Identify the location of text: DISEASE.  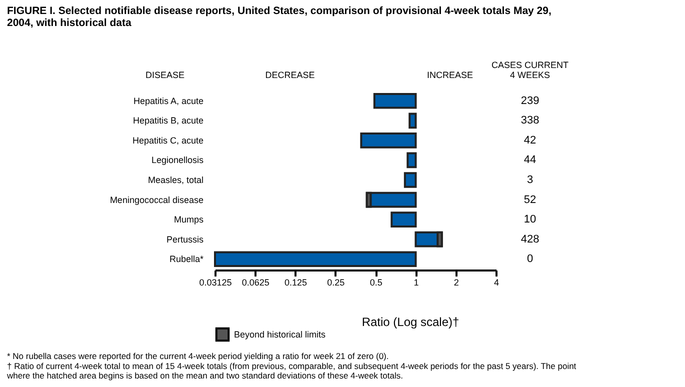
(165, 75).